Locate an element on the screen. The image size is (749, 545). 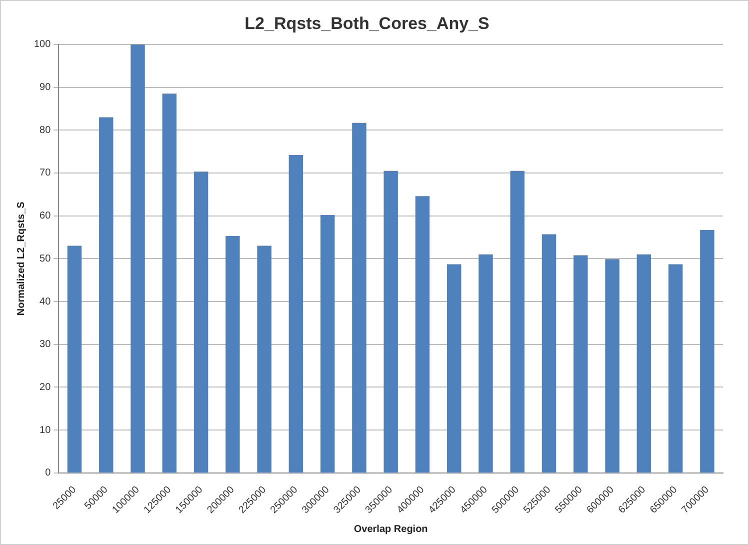
y-tick-label: 100 is located at coordinates (43, 44).